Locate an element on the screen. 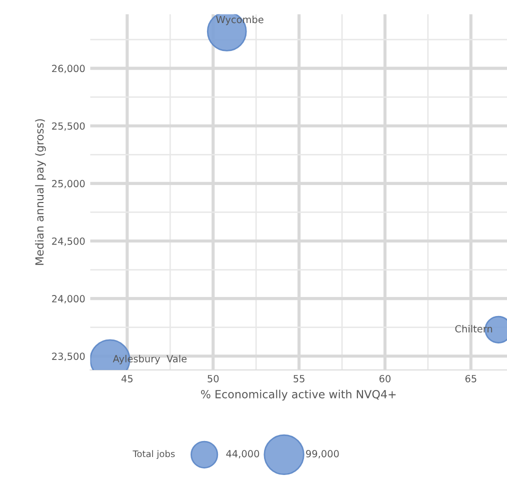  y-tick-label: 25,500 is located at coordinates (68, 126).